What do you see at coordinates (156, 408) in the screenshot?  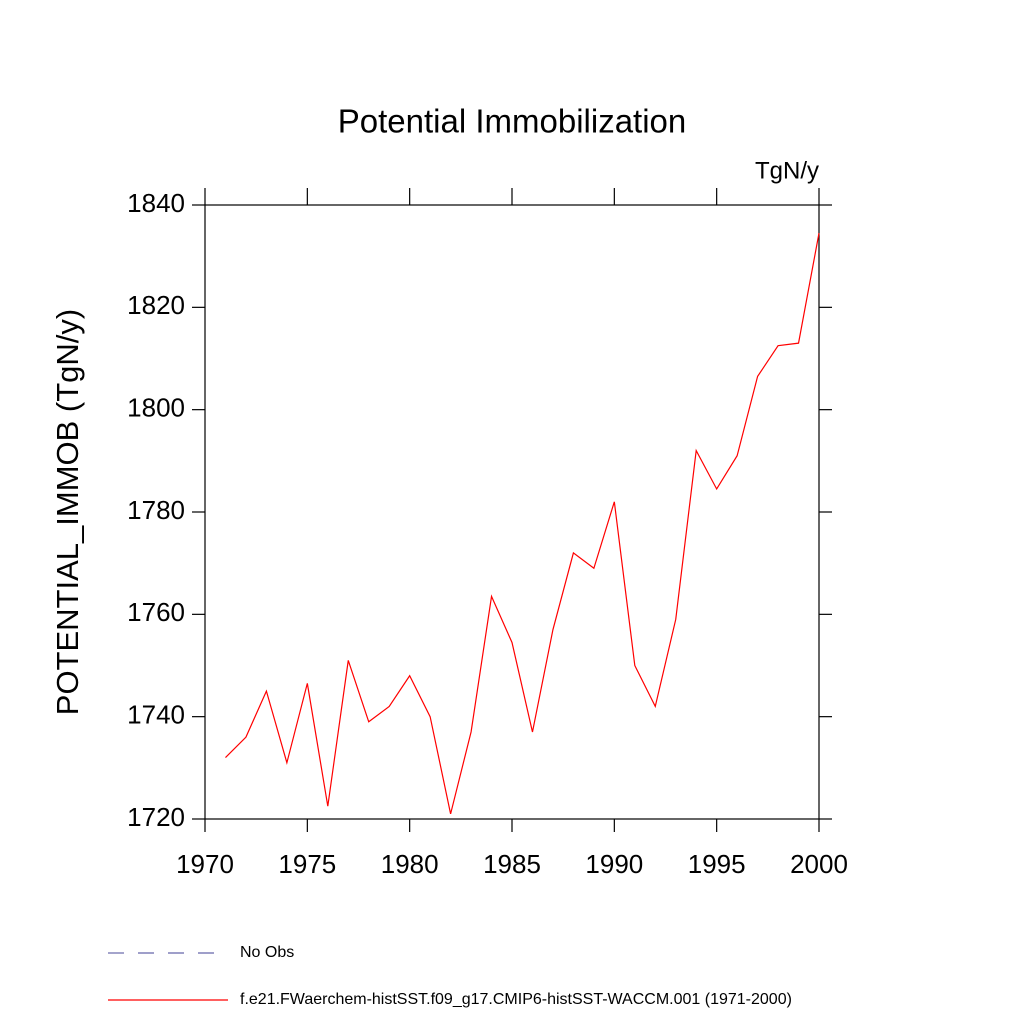 I see `y-tick-label: 1800` at bounding box center [156, 408].